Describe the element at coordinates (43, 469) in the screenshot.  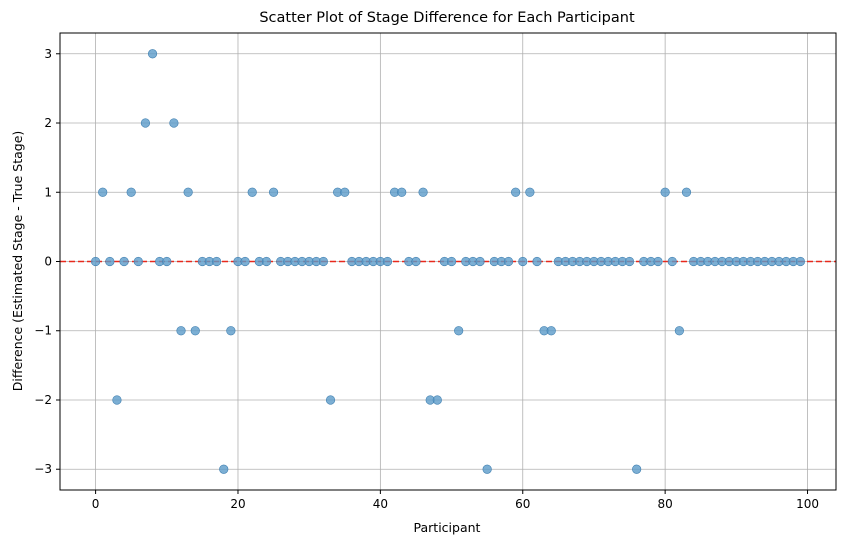
I see `y-tick-label: −3` at that location.